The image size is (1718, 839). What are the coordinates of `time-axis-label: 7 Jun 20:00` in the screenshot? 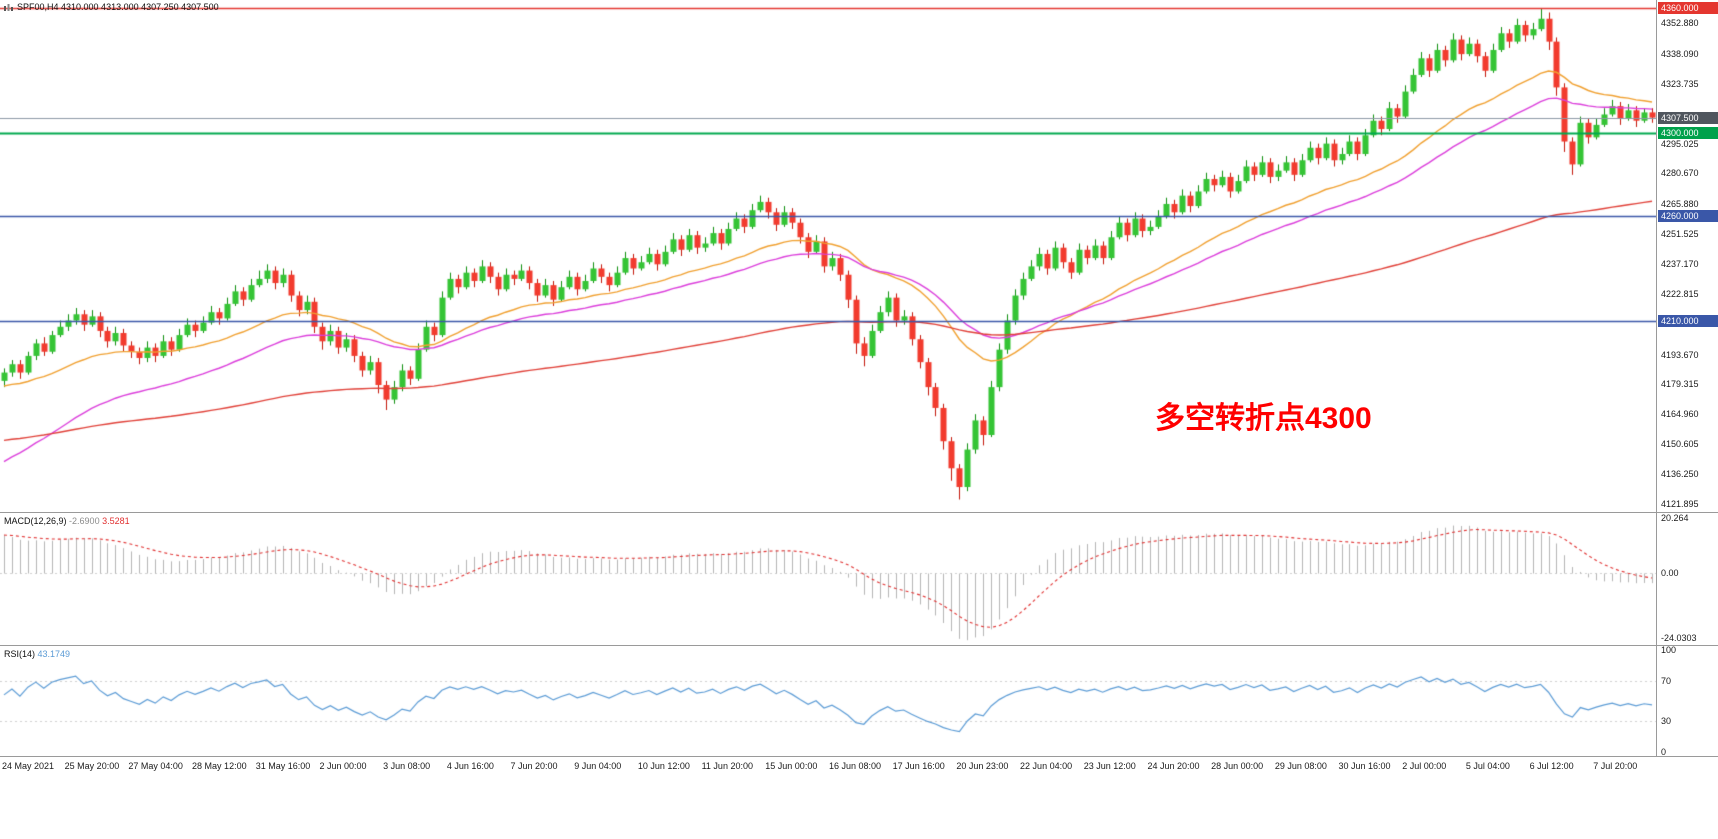 It's located at (534, 766).